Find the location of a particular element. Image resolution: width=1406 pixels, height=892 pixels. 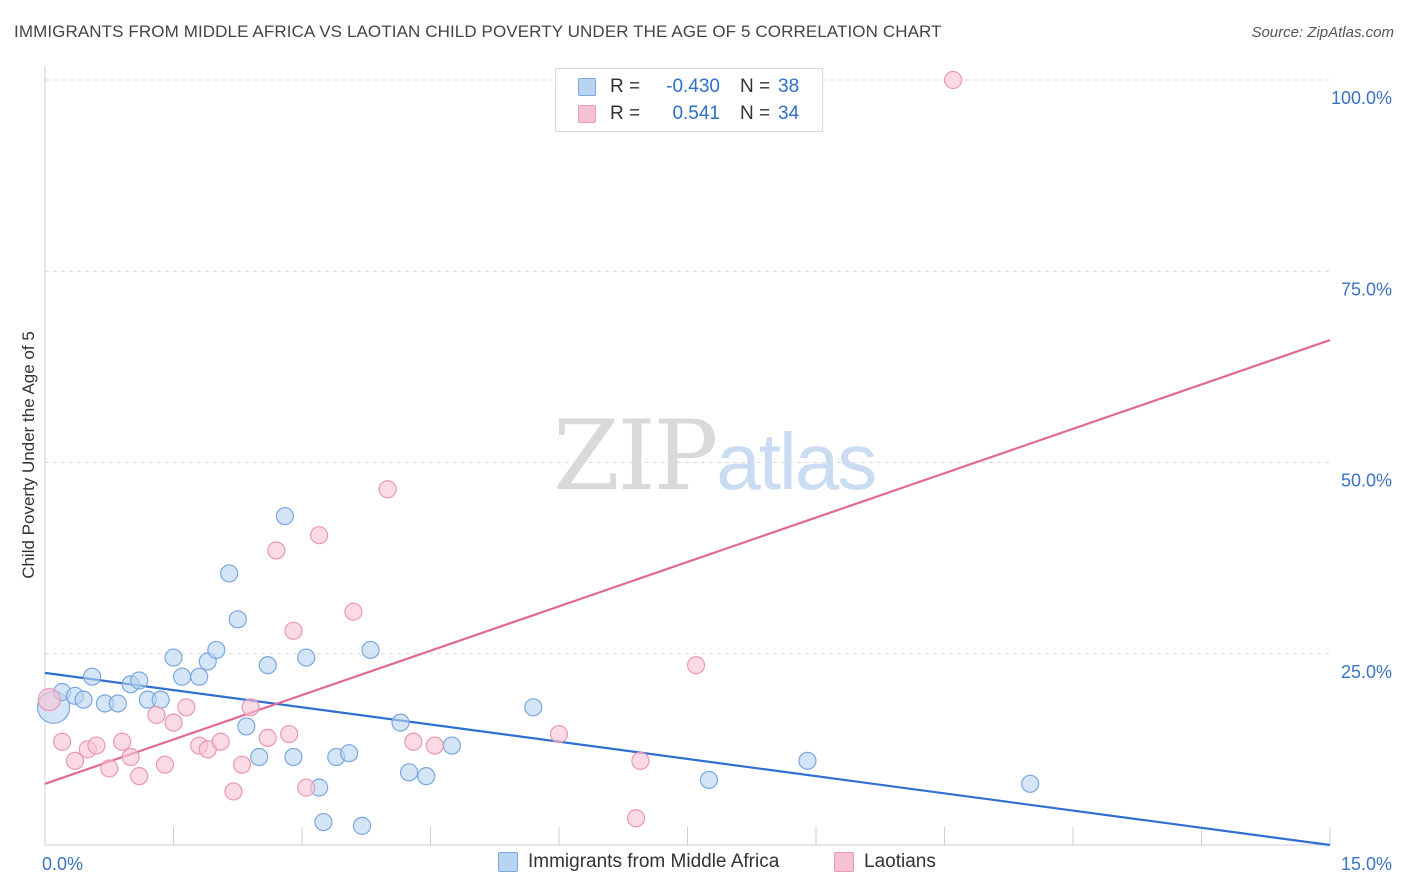

legend-row-pink: R = 0.541 N = 34 is located at coordinates (688, 114).